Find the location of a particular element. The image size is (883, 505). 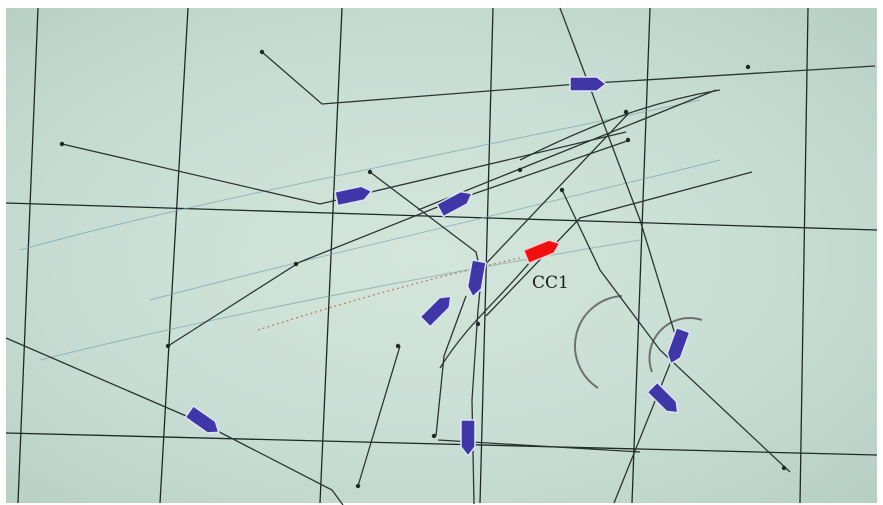

history-trail is located at coordinates (389, 294).